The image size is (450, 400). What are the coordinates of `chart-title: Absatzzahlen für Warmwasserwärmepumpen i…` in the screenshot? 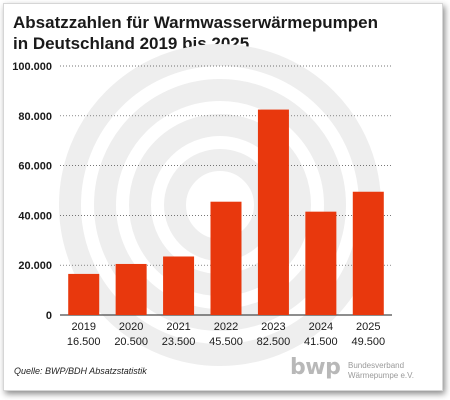 It's located at (223, 33).